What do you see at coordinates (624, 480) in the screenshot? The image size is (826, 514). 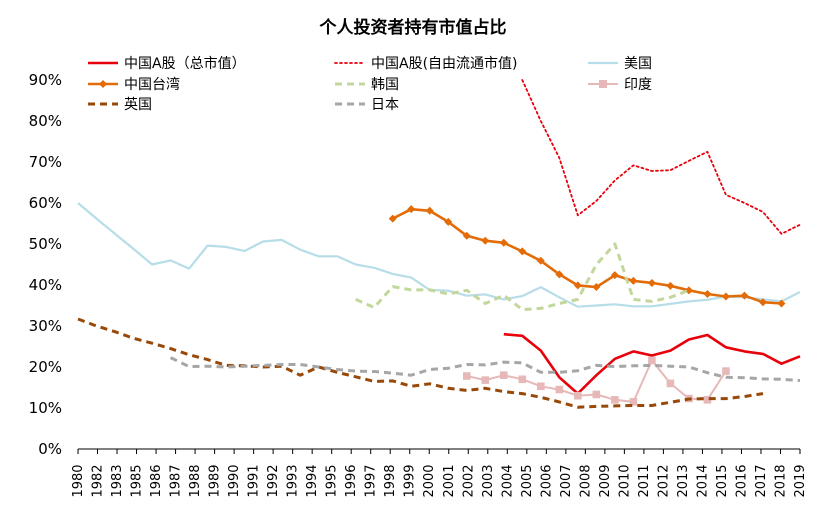 I see `x-tick-label: 2010` at bounding box center [624, 480].